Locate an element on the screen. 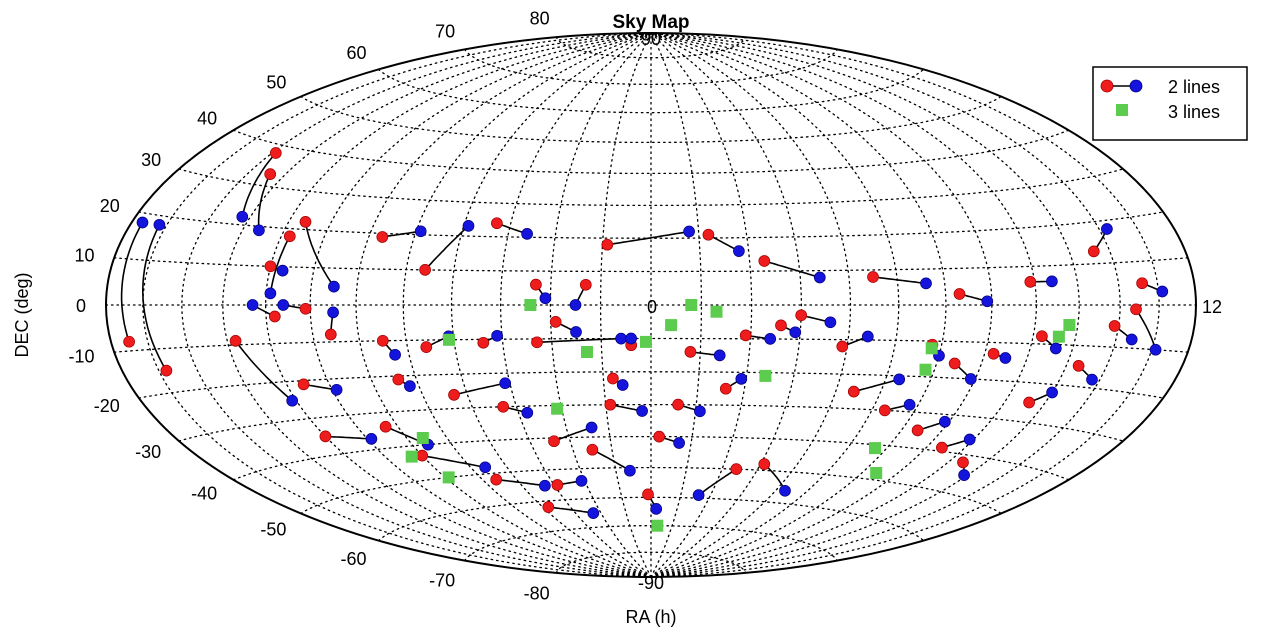 The image size is (1262, 639). dec-tick-label: 60 is located at coordinates (356, 53).